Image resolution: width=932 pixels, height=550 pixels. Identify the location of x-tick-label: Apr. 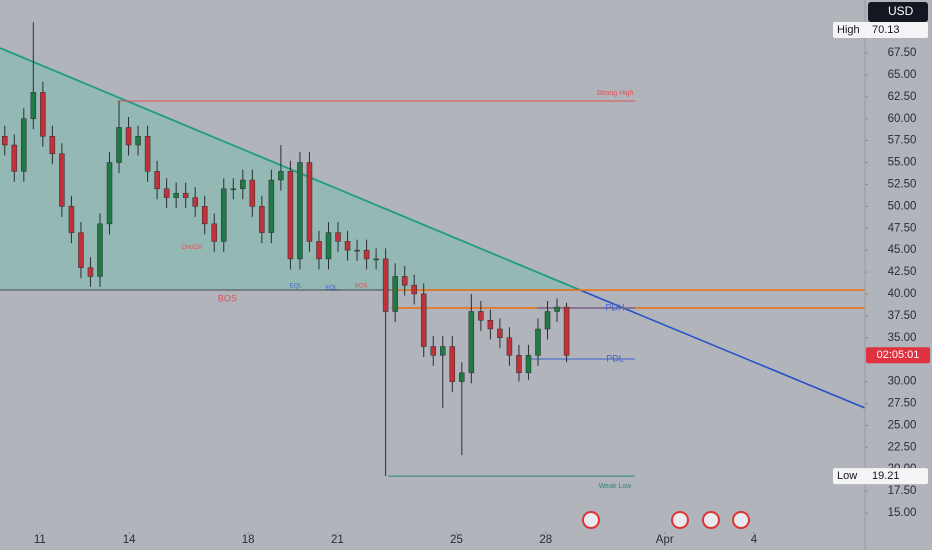
(665, 540).